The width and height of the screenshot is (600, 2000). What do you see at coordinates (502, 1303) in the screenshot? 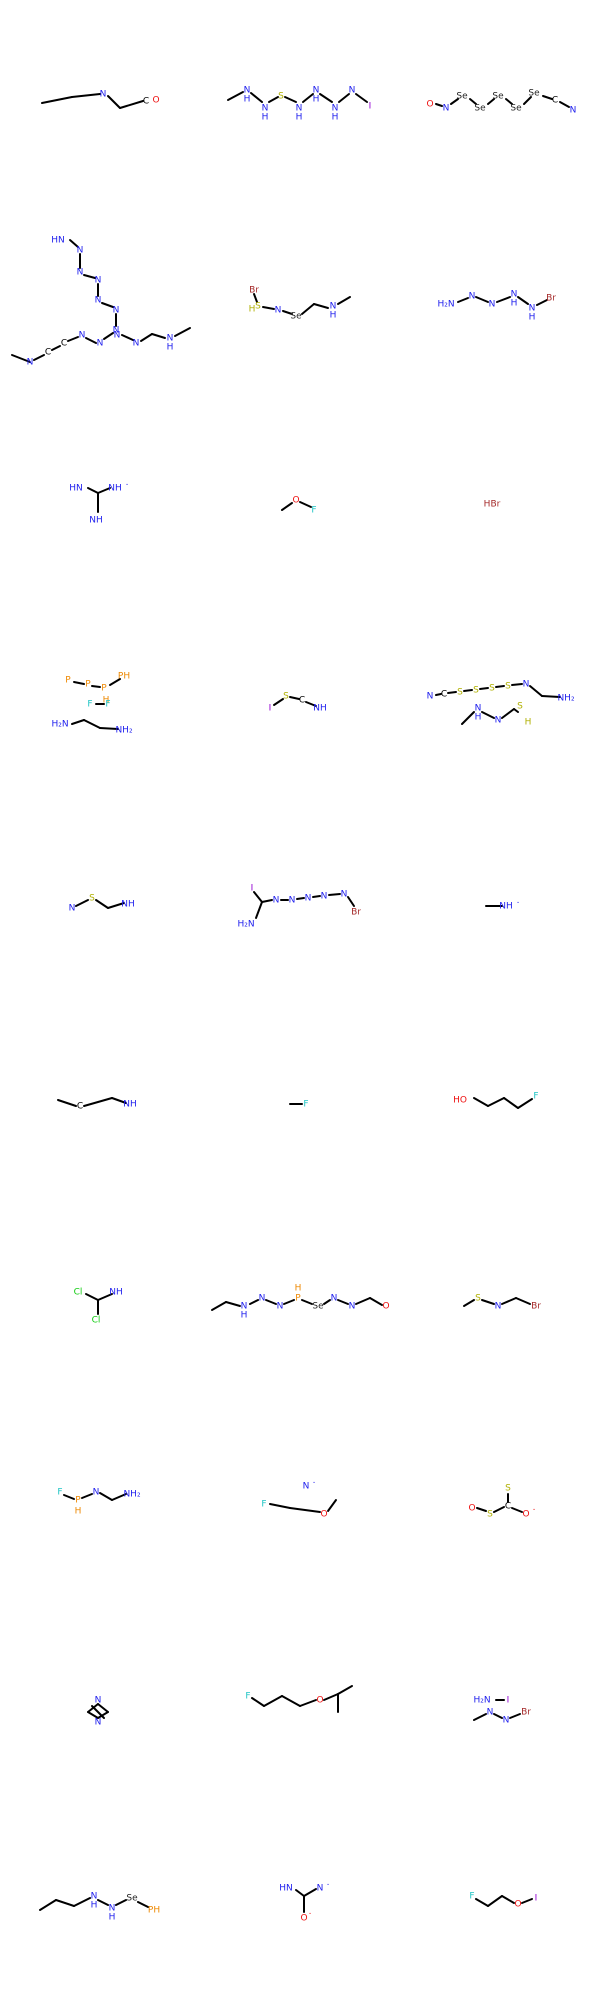
I see `molecule-21: S N Br` at bounding box center [502, 1303].